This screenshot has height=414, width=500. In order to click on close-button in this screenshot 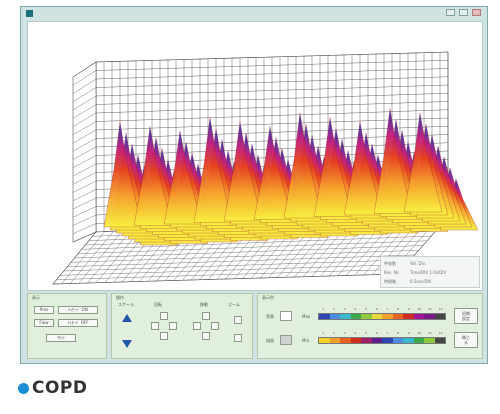, I will do `click(476, 12)`.